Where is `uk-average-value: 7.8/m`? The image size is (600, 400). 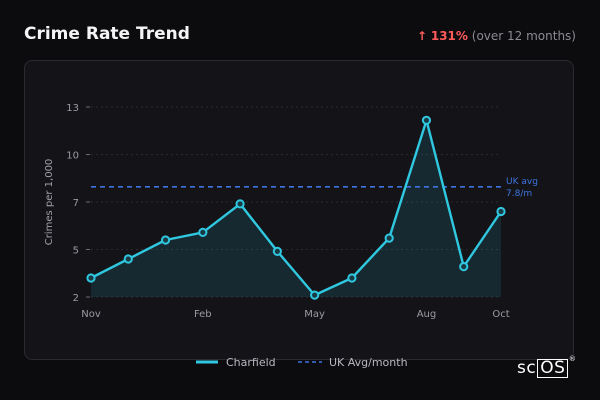 uk-average-value: 7.8/m is located at coordinates (519, 194).